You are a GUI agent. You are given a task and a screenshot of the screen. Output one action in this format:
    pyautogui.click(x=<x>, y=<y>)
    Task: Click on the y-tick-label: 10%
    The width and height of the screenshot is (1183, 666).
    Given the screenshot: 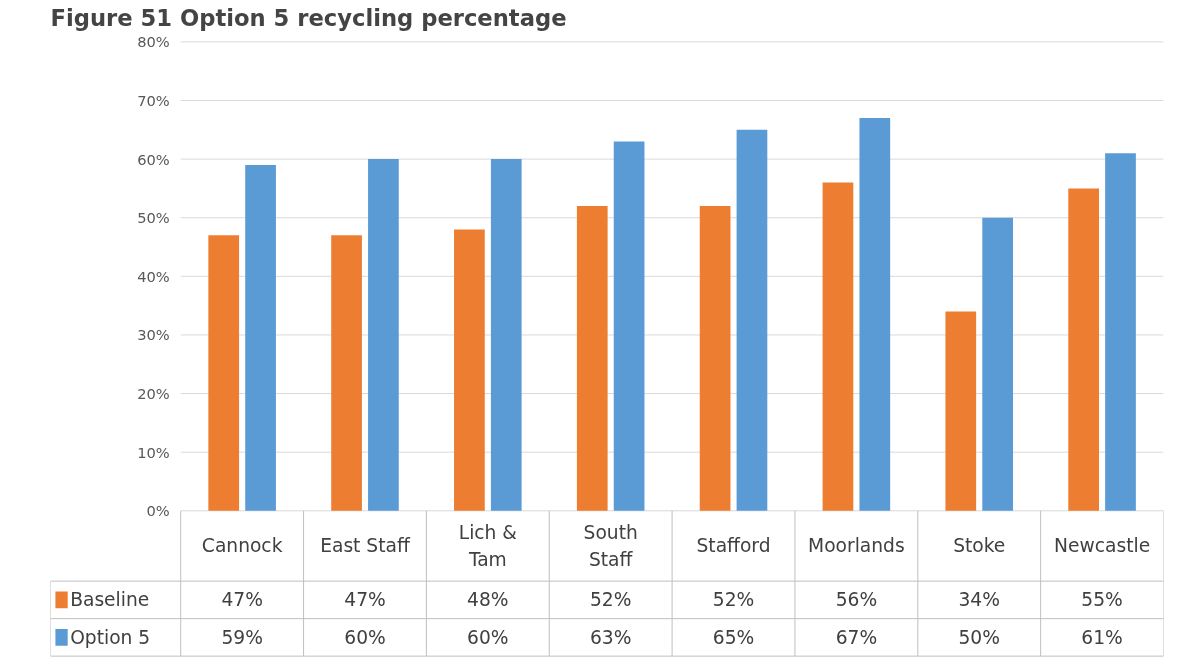 What is the action you would take?
    pyautogui.click(x=153, y=452)
    